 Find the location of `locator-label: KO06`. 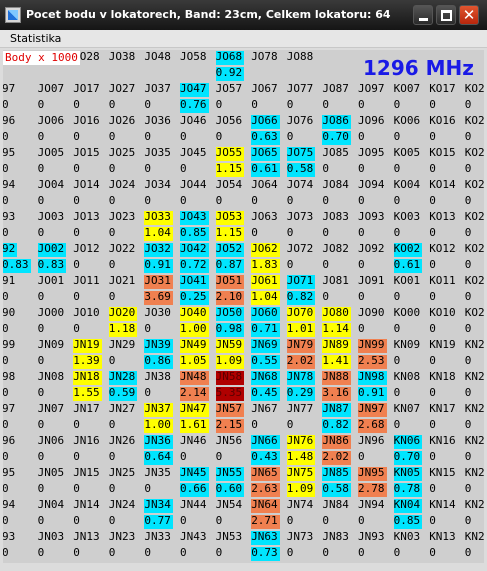

locator-label: KO06 is located at coordinates (407, 120).